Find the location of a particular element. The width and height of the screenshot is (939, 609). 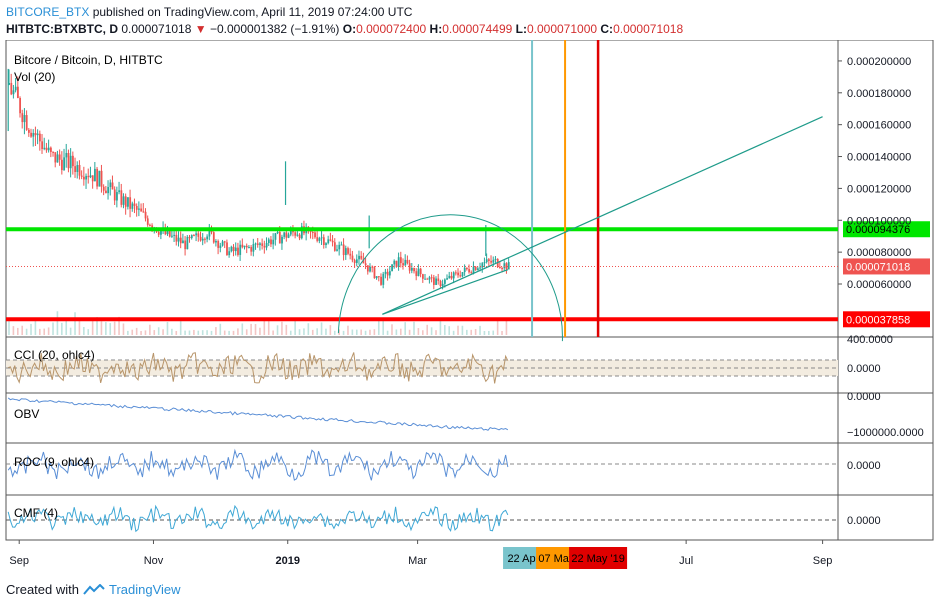

circle-drawing is located at coordinates (450, 278).